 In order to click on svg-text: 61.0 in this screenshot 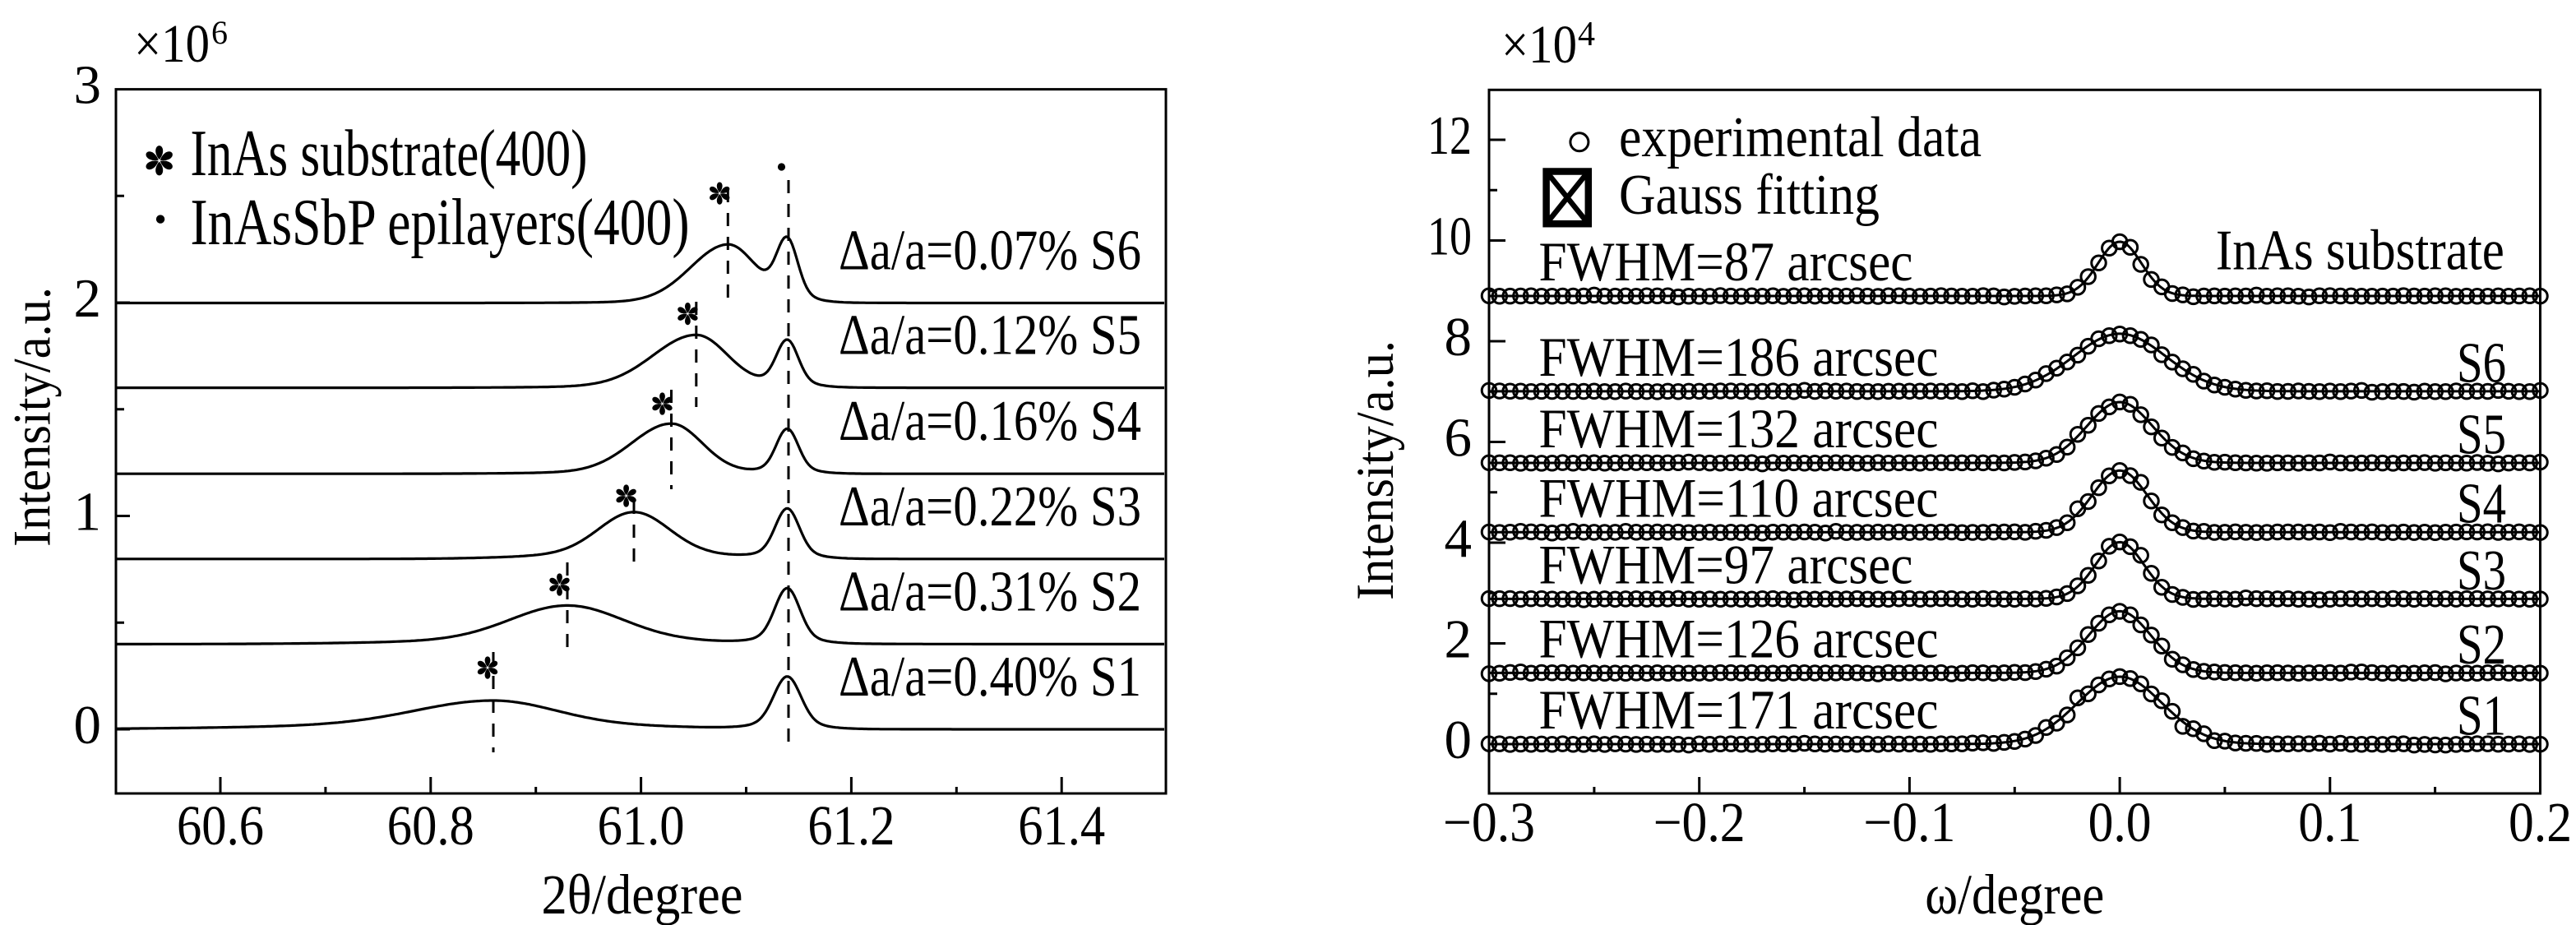, I will do `click(641, 825)`.